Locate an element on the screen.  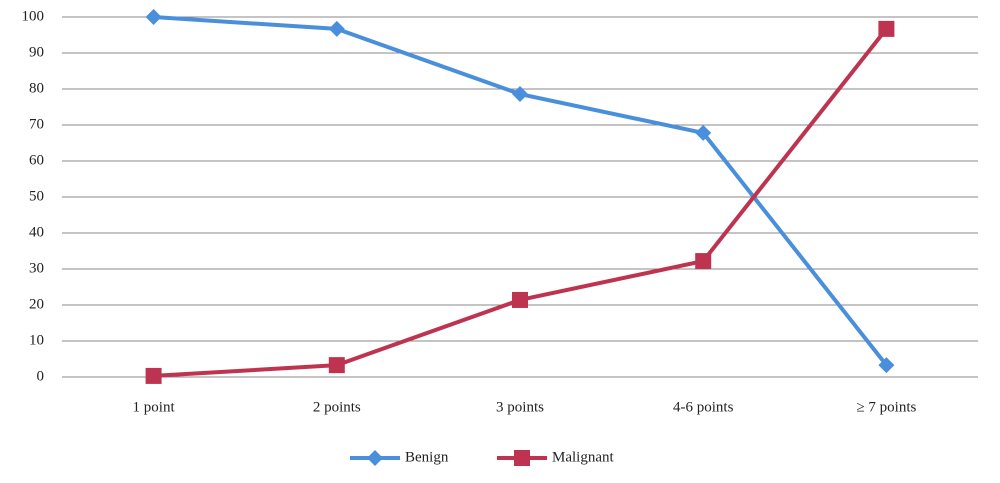
y-tick-label: 100 is located at coordinates (33, 16).